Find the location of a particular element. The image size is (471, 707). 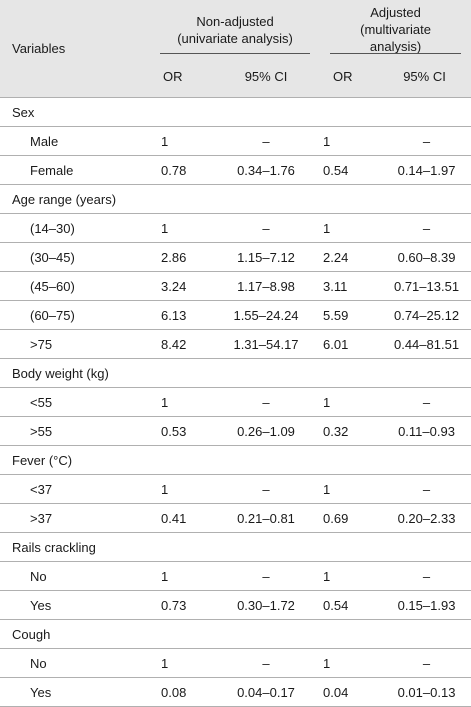

table-row: No 1–1– is located at coordinates (235, 576).